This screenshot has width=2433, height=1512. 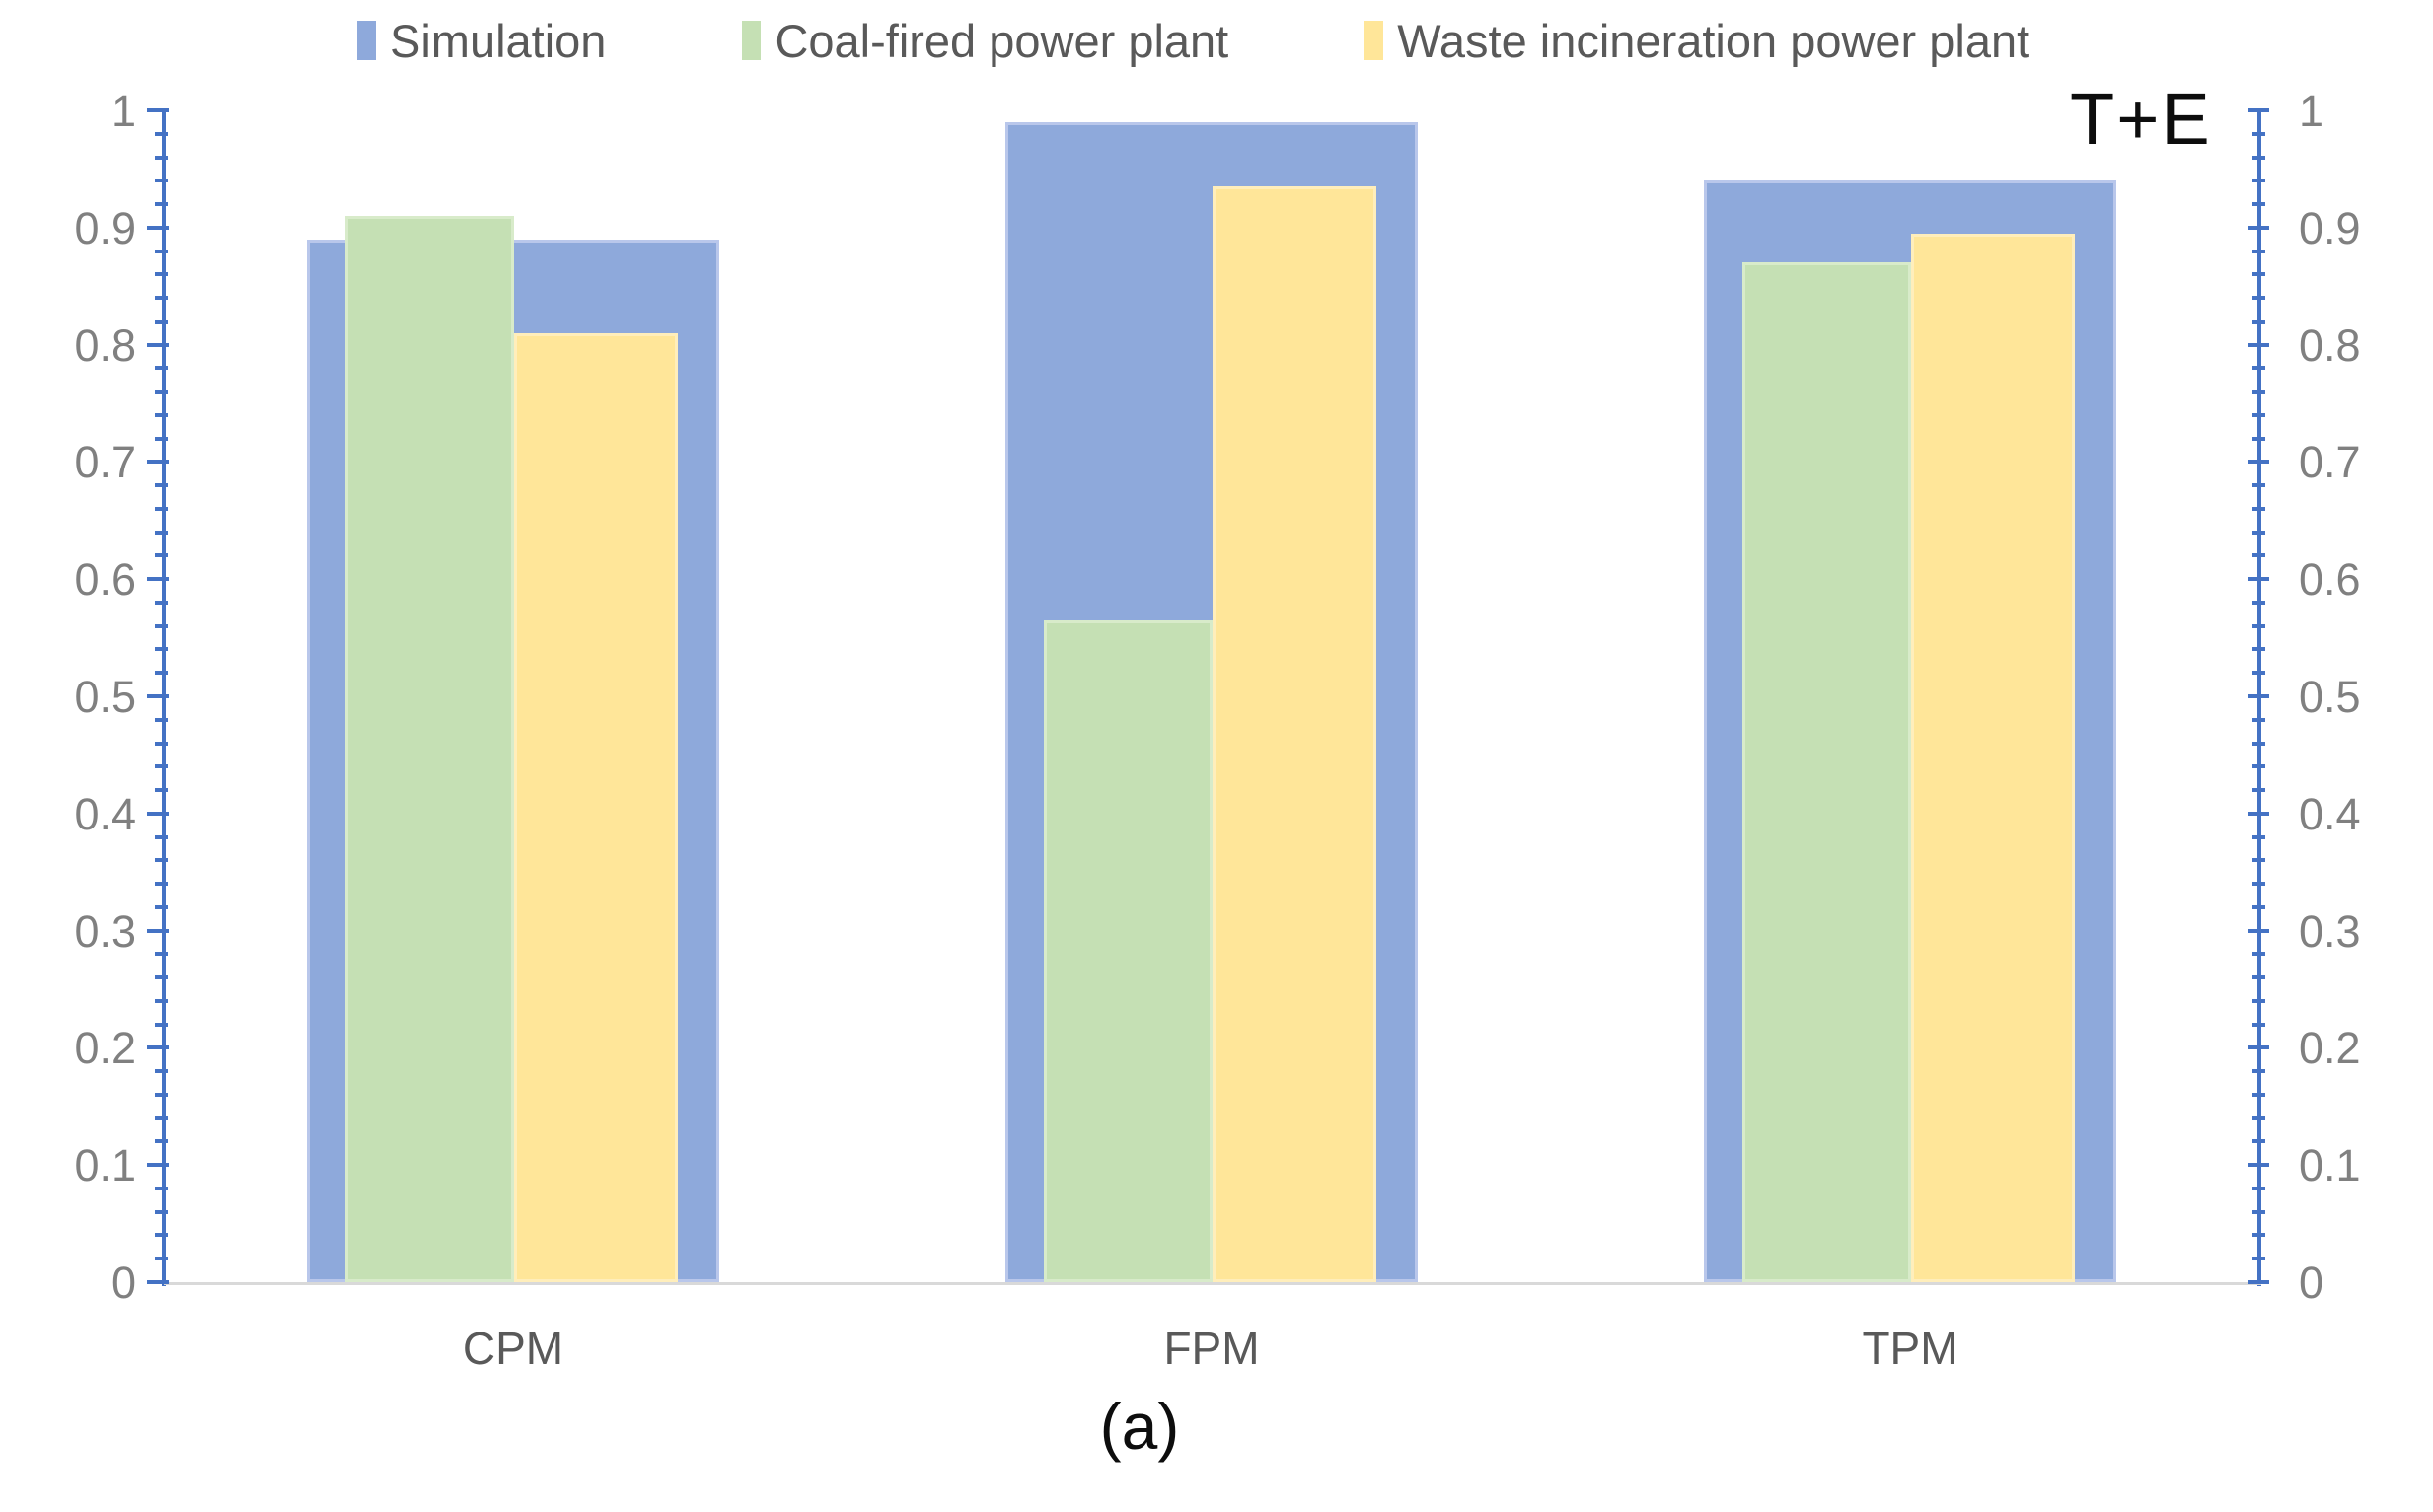 I want to click on y-axis-left-label: 0.7, so click(x=105, y=462).